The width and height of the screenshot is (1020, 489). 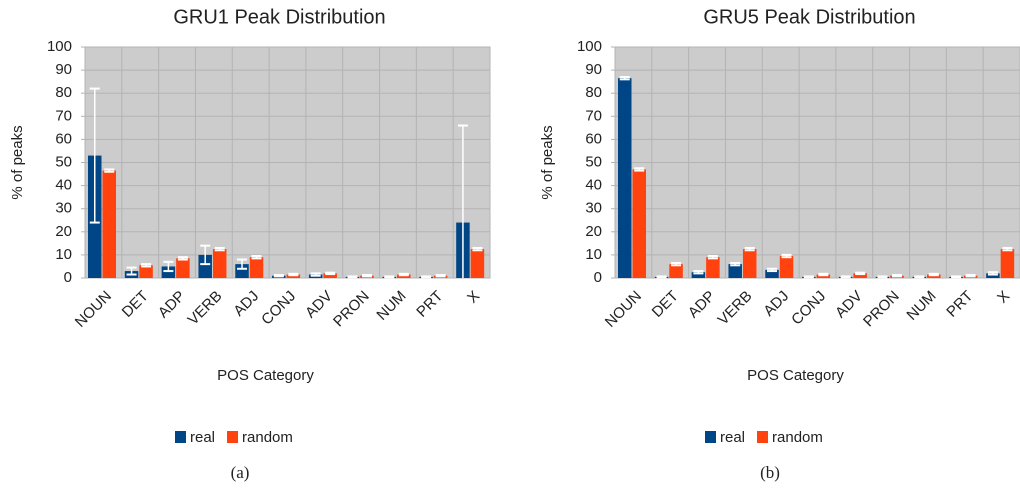 I want to click on x-tick-label: NOUN, so click(x=93, y=309).